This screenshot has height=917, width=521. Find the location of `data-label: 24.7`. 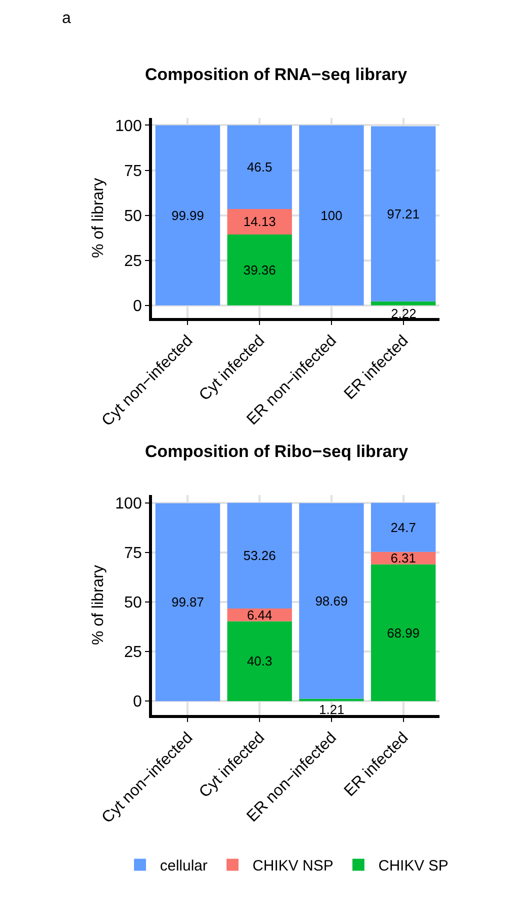

data-label: 24.7 is located at coordinates (403, 527).